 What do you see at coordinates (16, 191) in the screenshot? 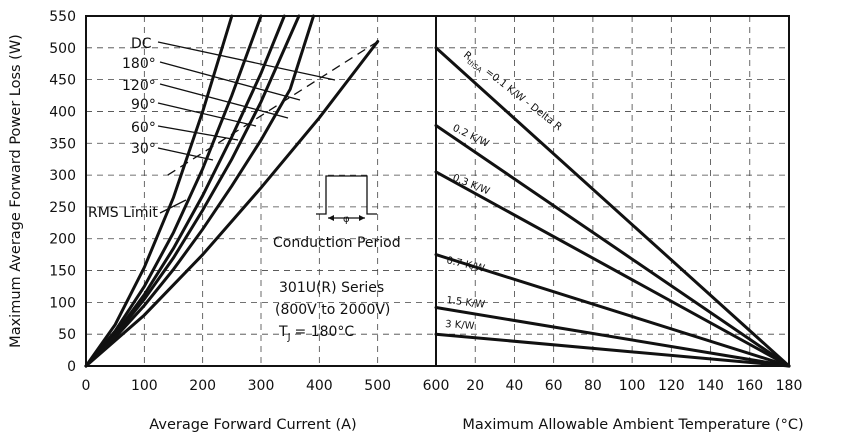
I see `y-axis-label: Maximum Average Forward Power Loss (W)` at bounding box center [16, 191].